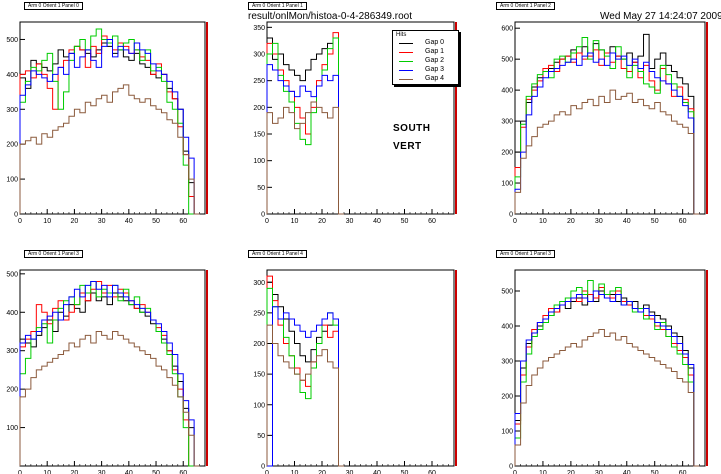 The height and width of the screenshot is (474, 721). I want to click on panel-title-1: Arm 0 Orient 1 Panel 1, so click(277, 6).